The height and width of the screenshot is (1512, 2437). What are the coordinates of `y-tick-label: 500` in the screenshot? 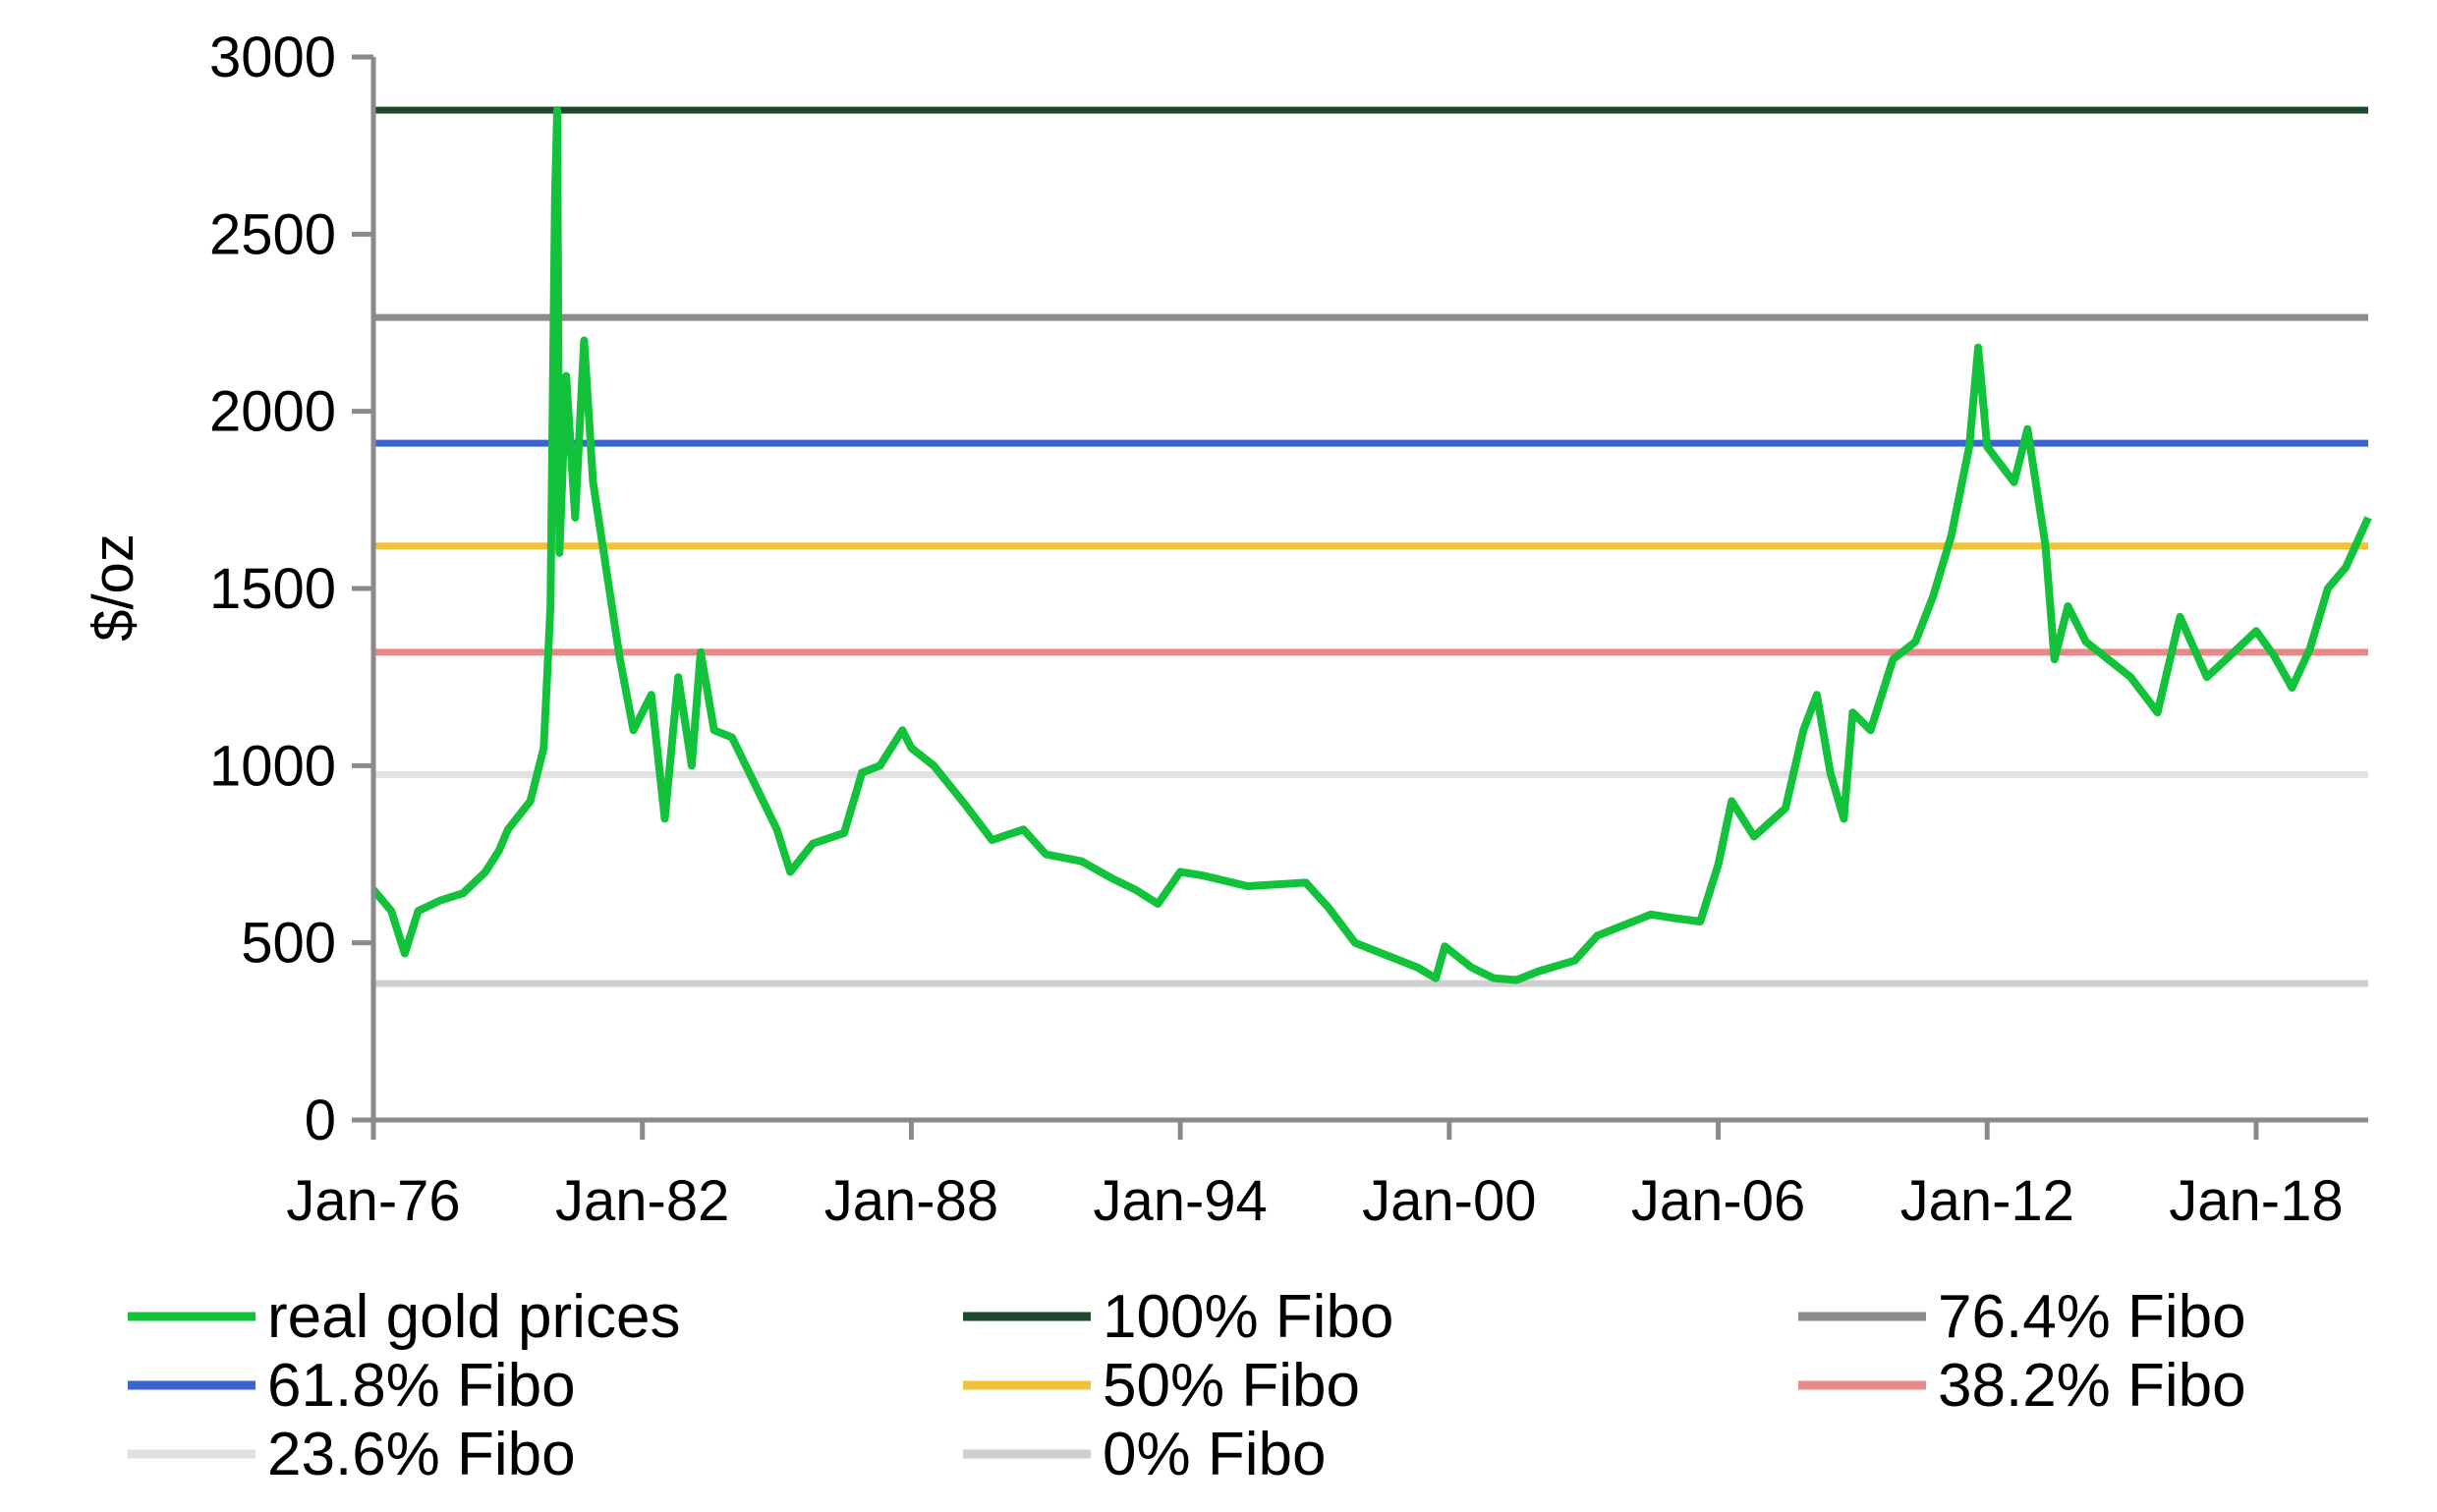 It's located at (288, 944).